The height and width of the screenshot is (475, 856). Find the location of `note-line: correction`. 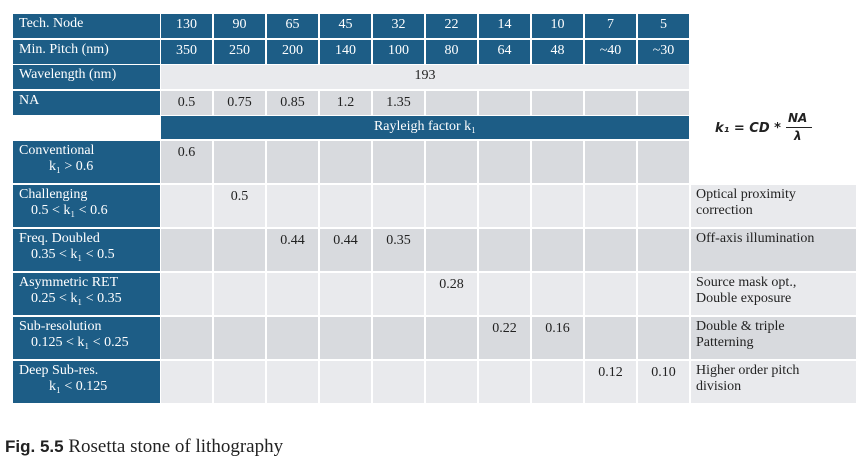

note-line: correction is located at coordinates (724, 210).